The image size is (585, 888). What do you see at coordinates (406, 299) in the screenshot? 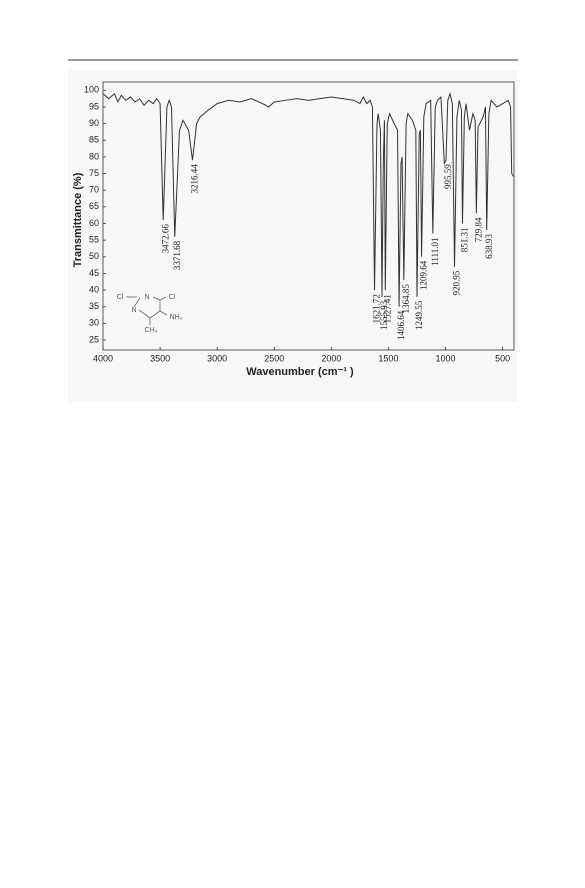
I see `peak-label: 1364.85` at bounding box center [406, 299].